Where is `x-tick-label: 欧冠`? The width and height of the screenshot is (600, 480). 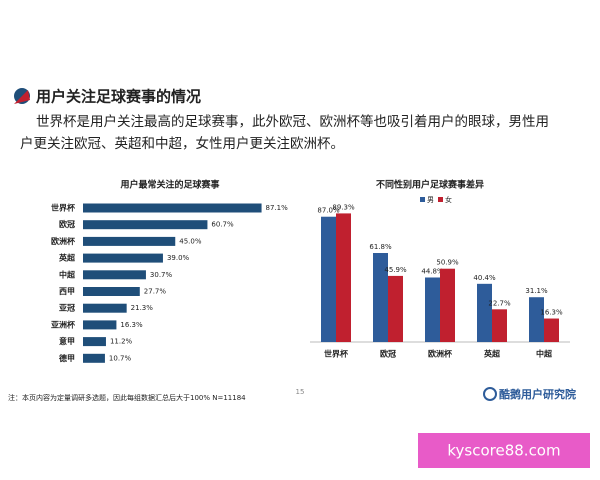
x-tick-label: 欧冠 is located at coordinates (388, 354).